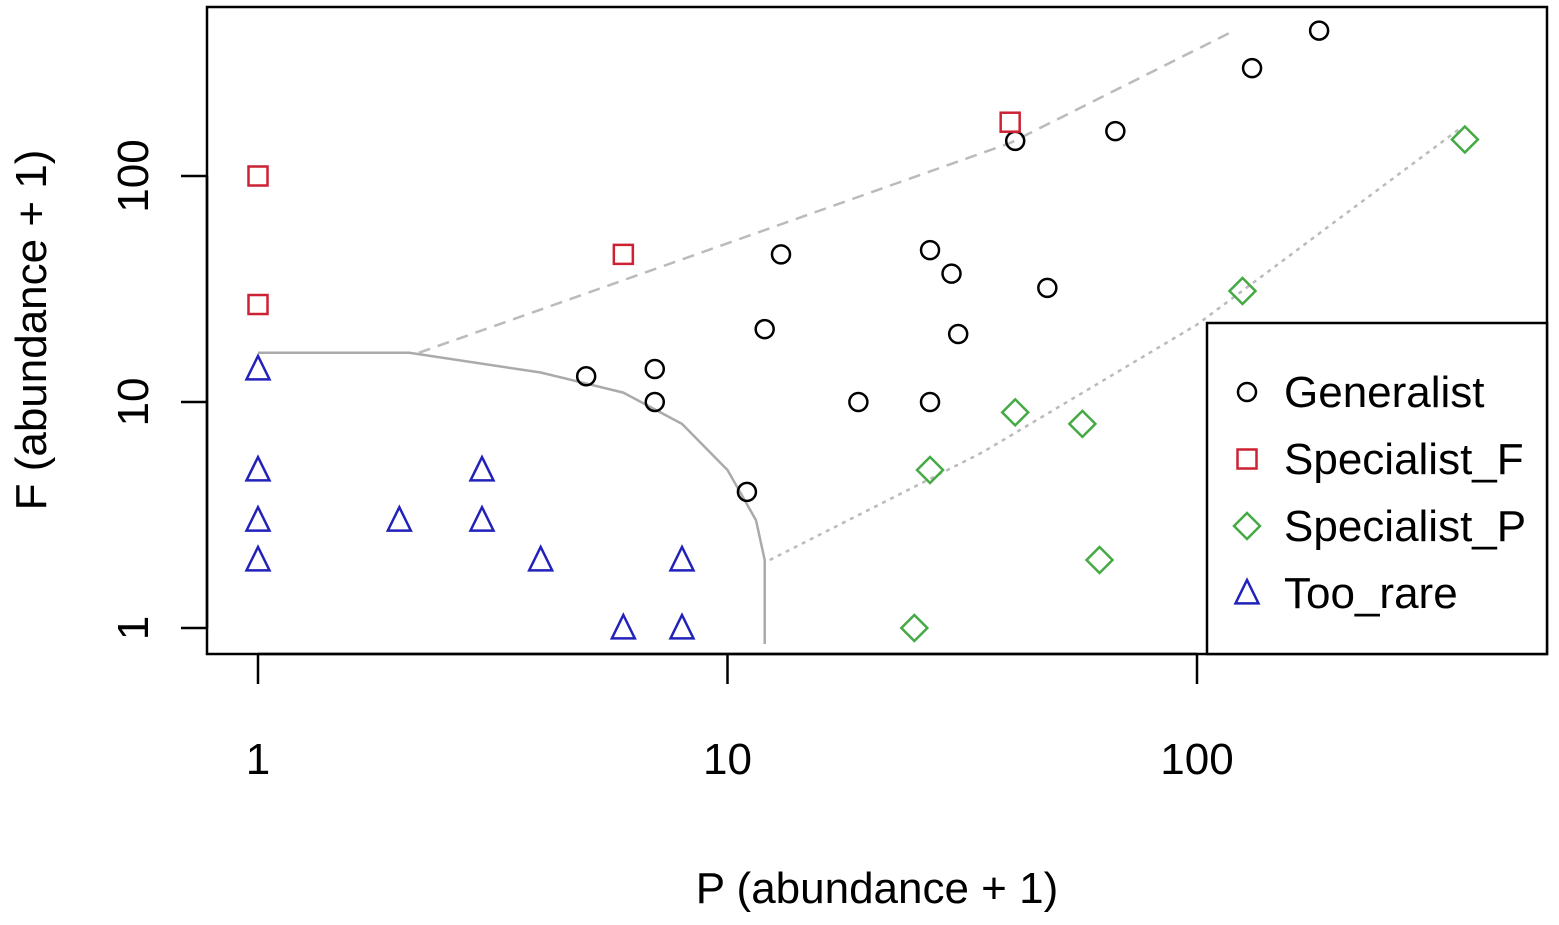 The image size is (1559, 925). What do you see at coordinates (1196, 759) in the screenshot?
I see `x-tick-label: 100` at bounding box center [1196, 759].